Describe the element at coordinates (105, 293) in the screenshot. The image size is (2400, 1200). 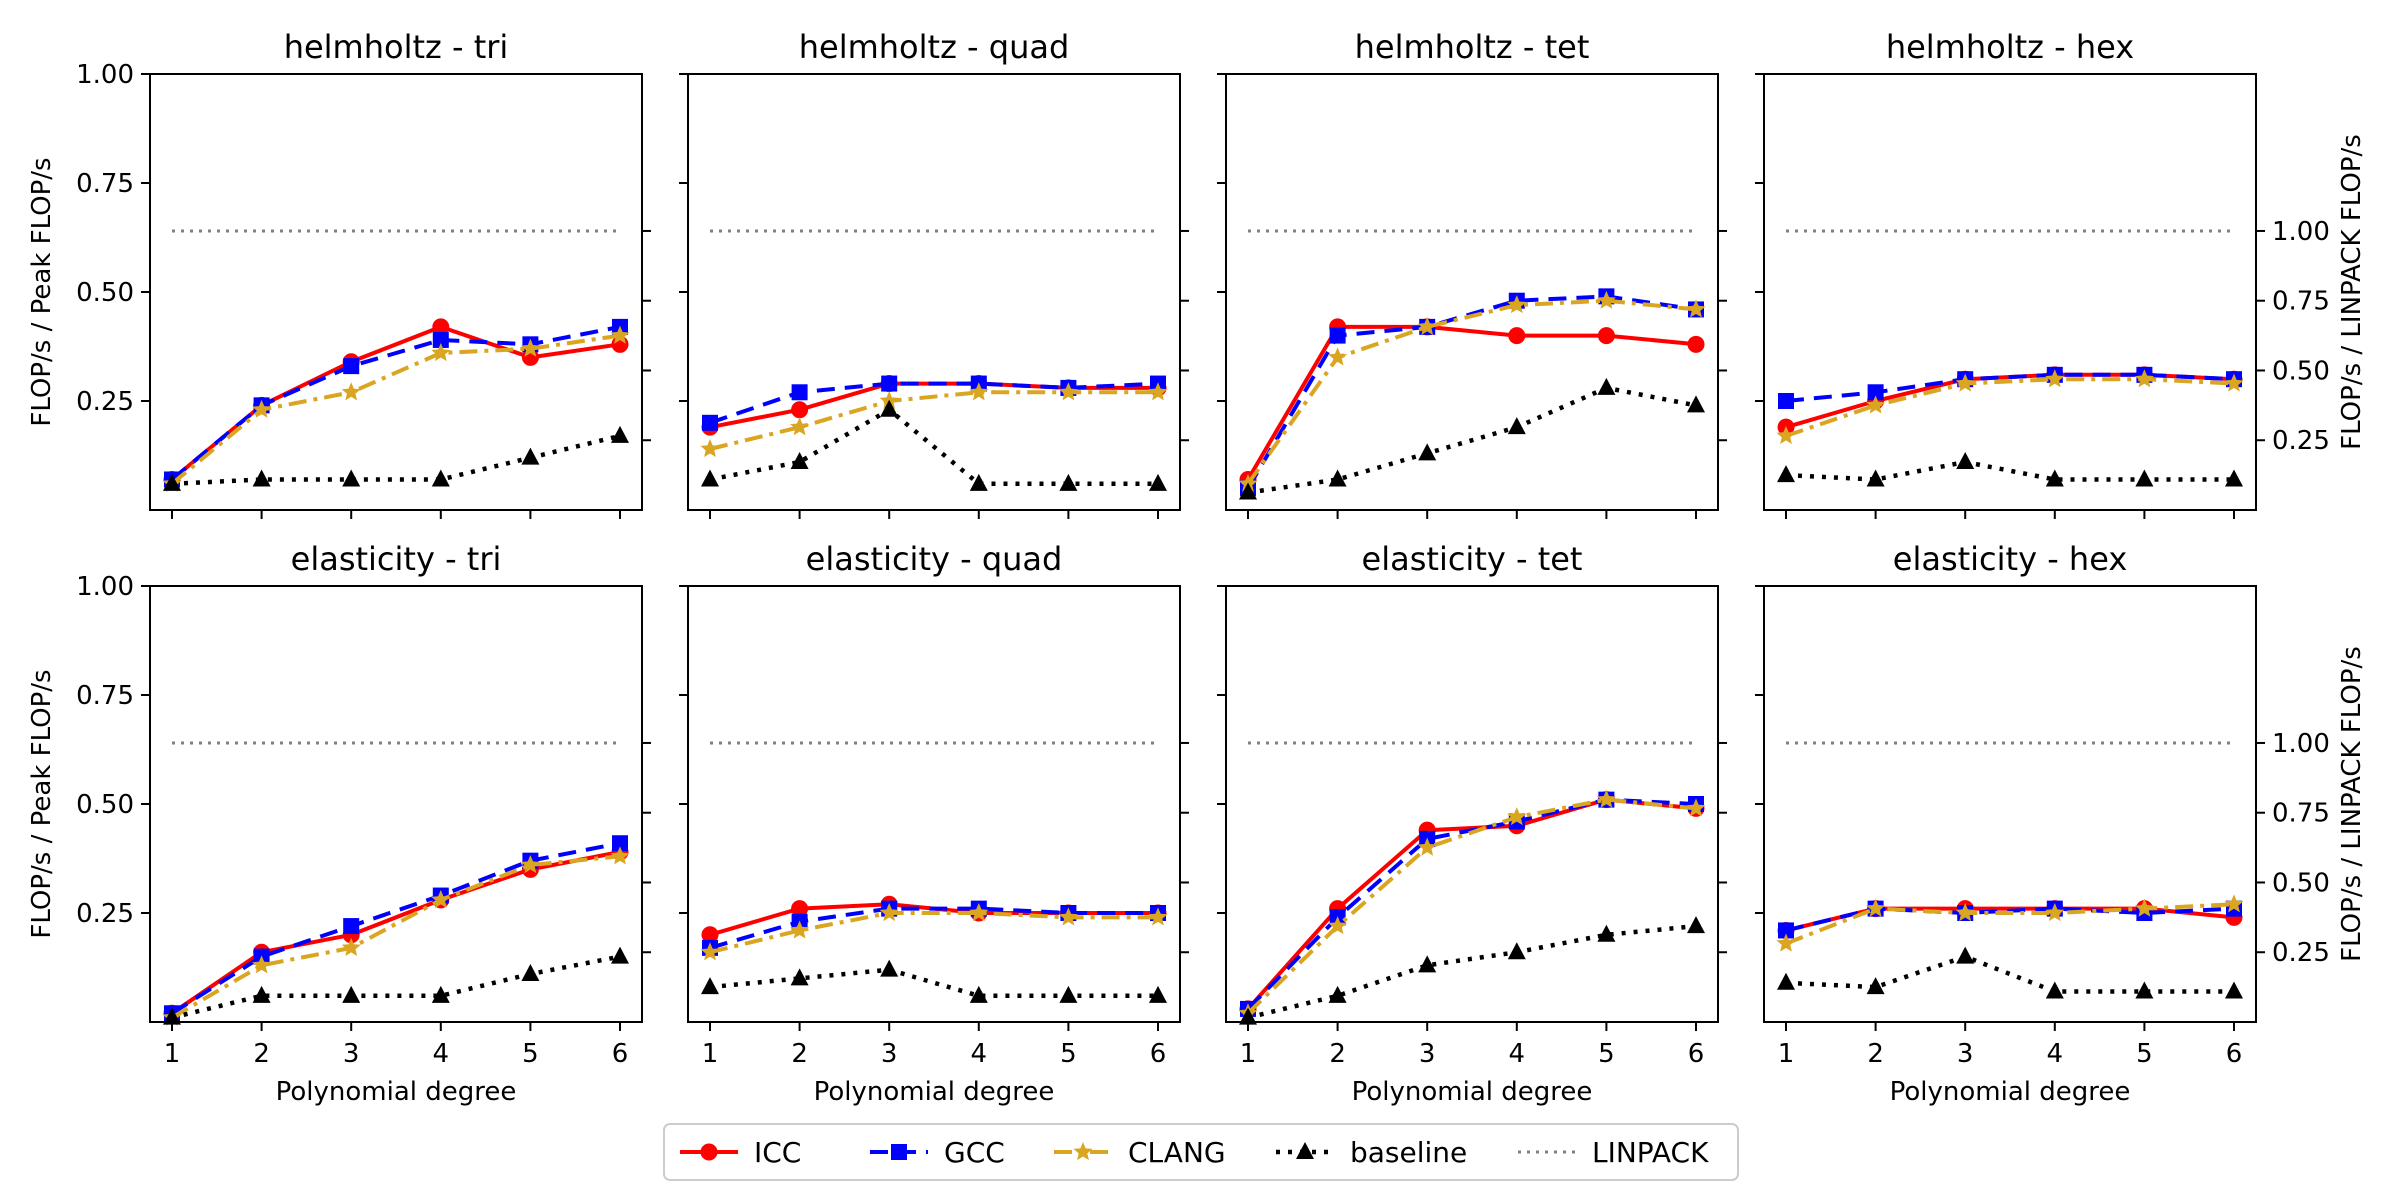
I see `y-tick-label-left: 0.50` at that location.